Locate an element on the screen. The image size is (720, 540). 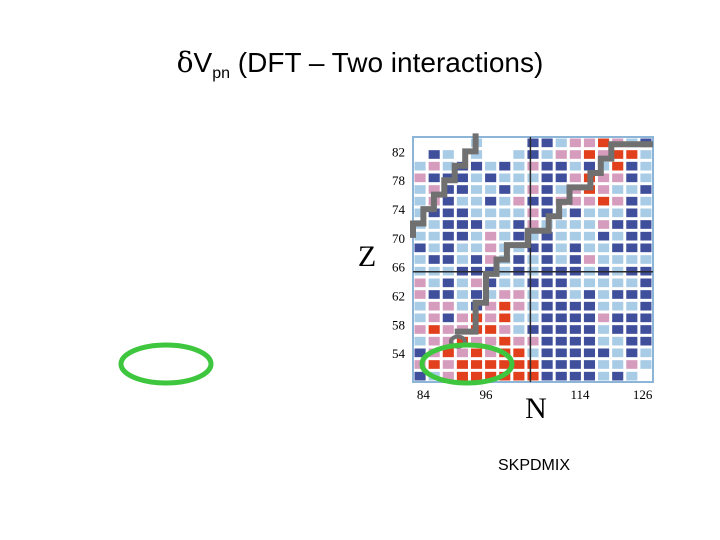
y-tick-labels: 82 78 74 70 66 62 58 54 is located at coordinates (399, 252).